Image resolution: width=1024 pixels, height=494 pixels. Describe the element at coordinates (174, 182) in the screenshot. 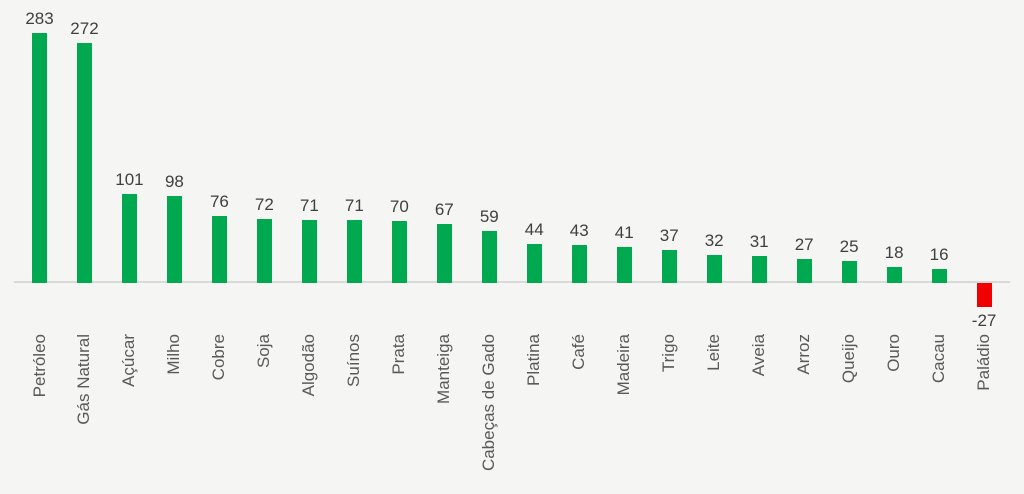

I see `value-label-milho: 98` at that location.